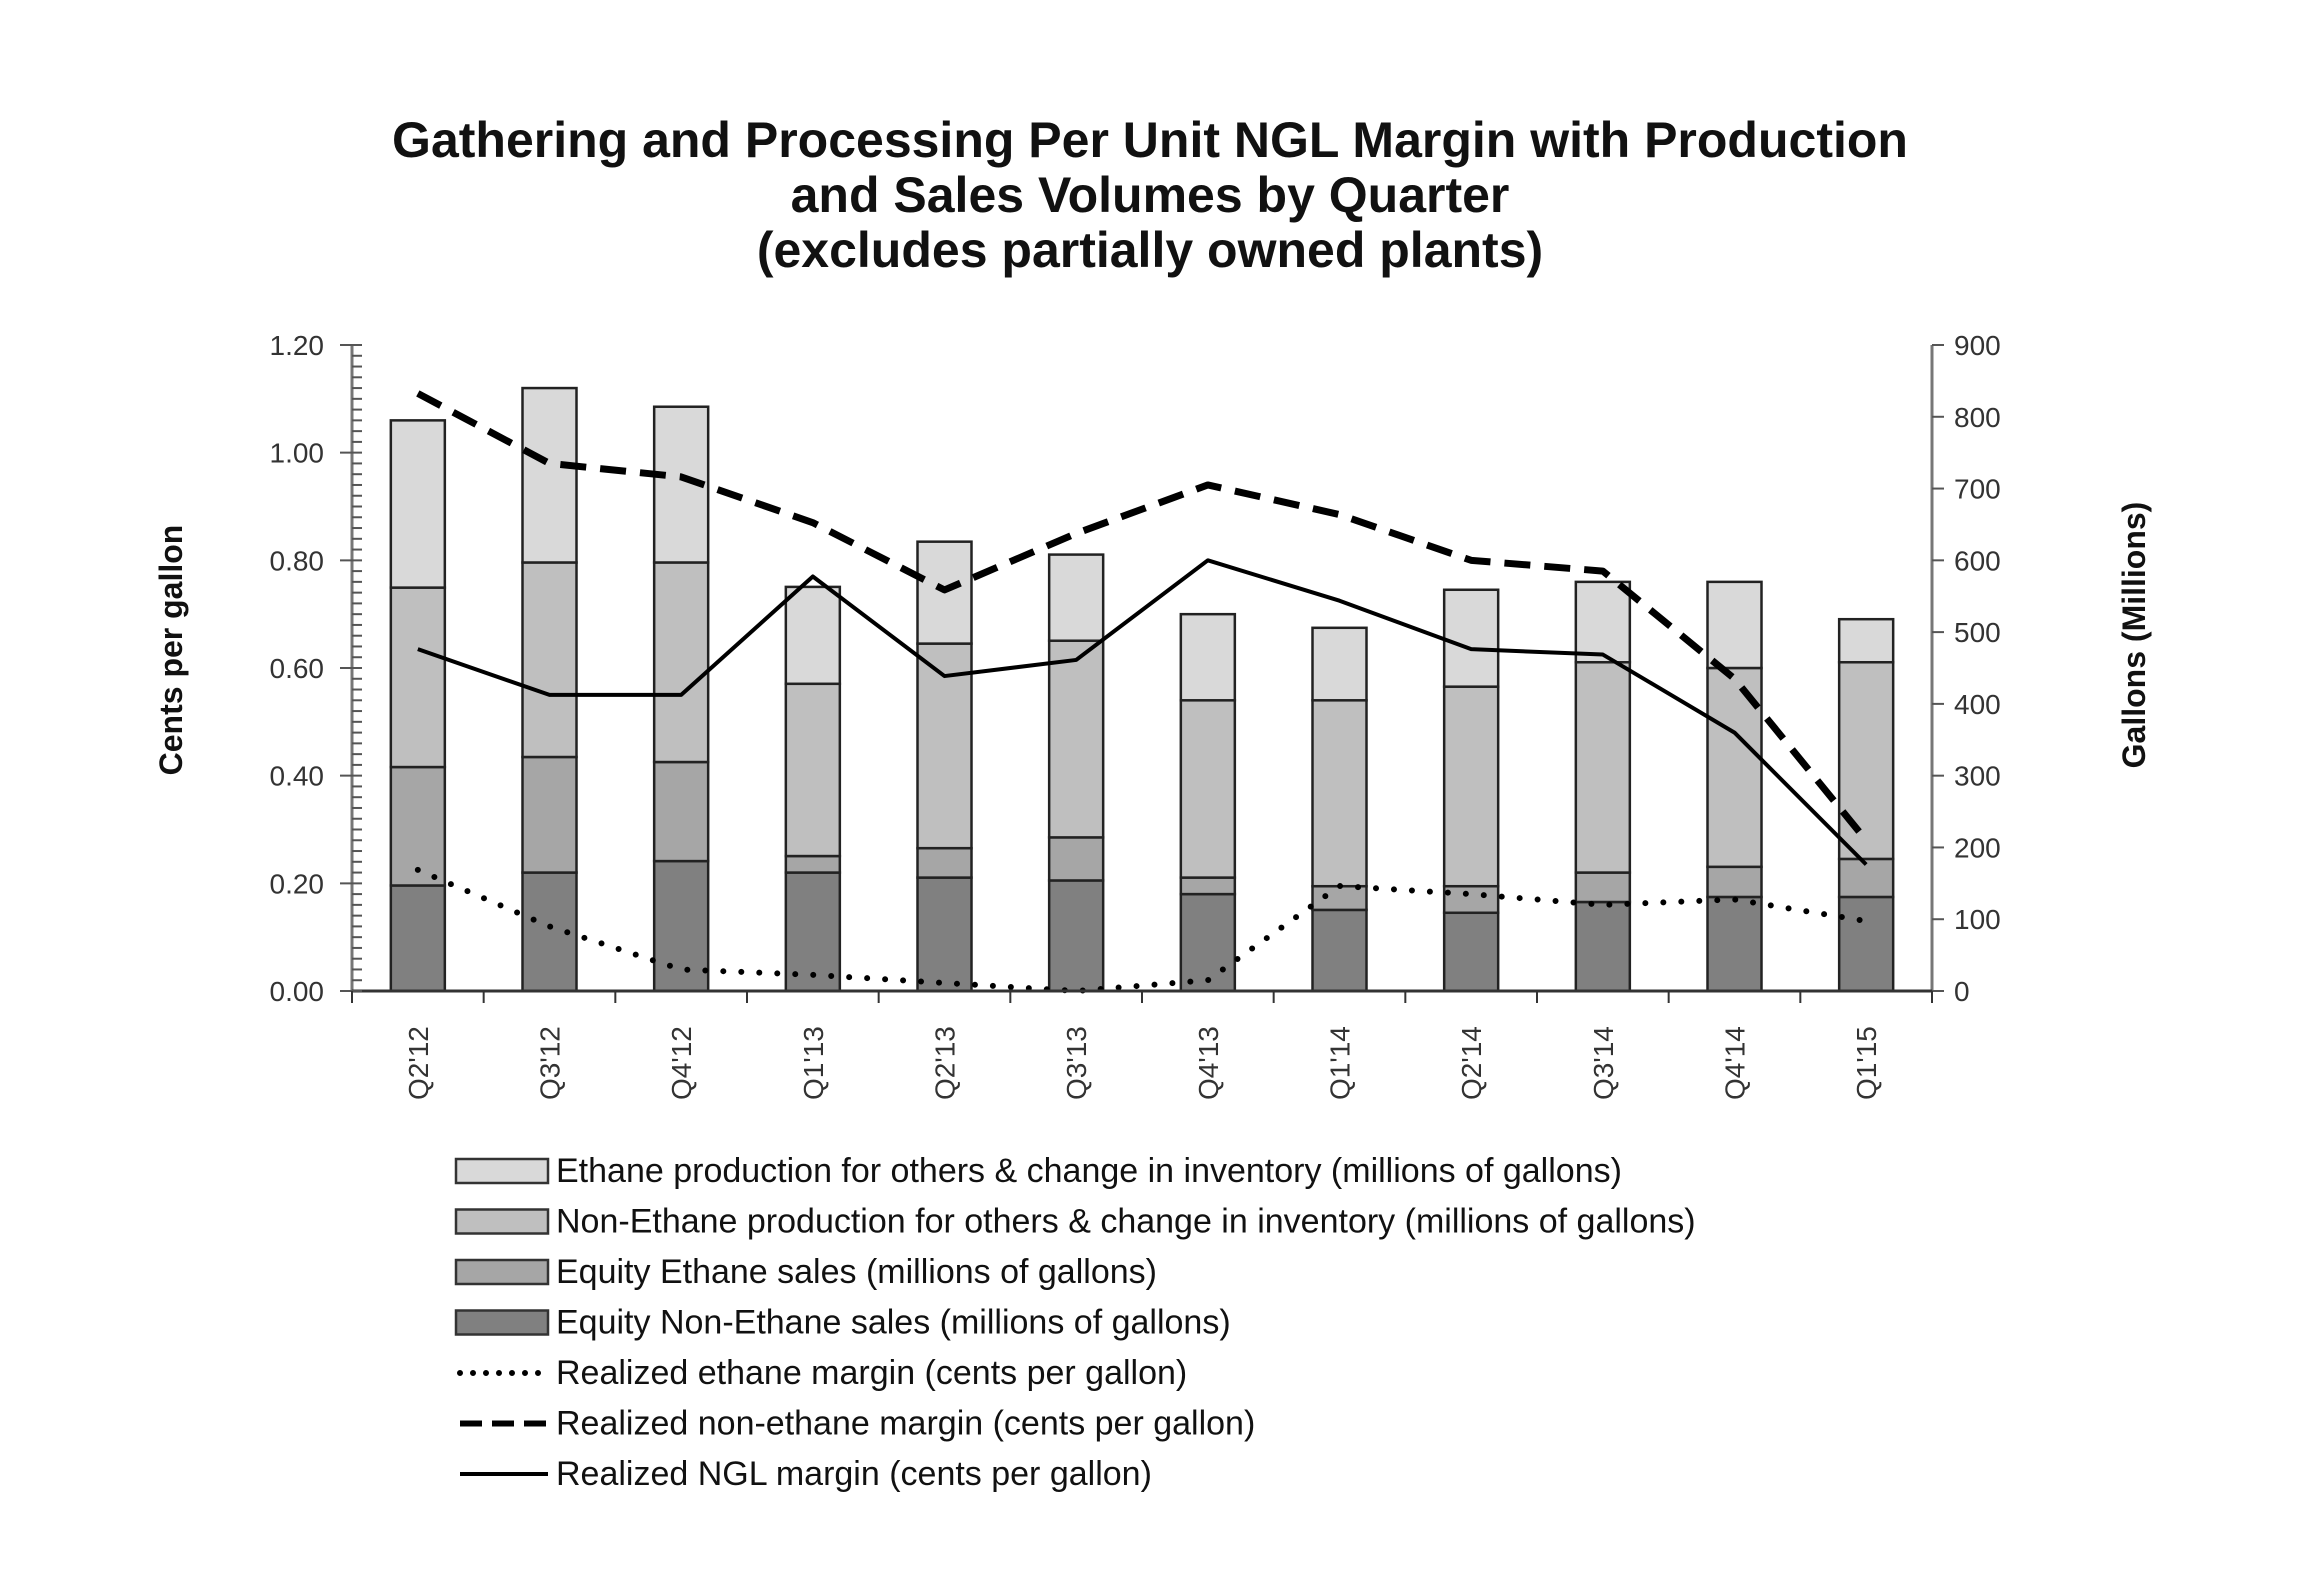 The width and height of the screenshot is (2300, 1570). Describe the element at coordinates (1977, 919) in the screenshot. I see `y-right-tick-label: 100` at that location.